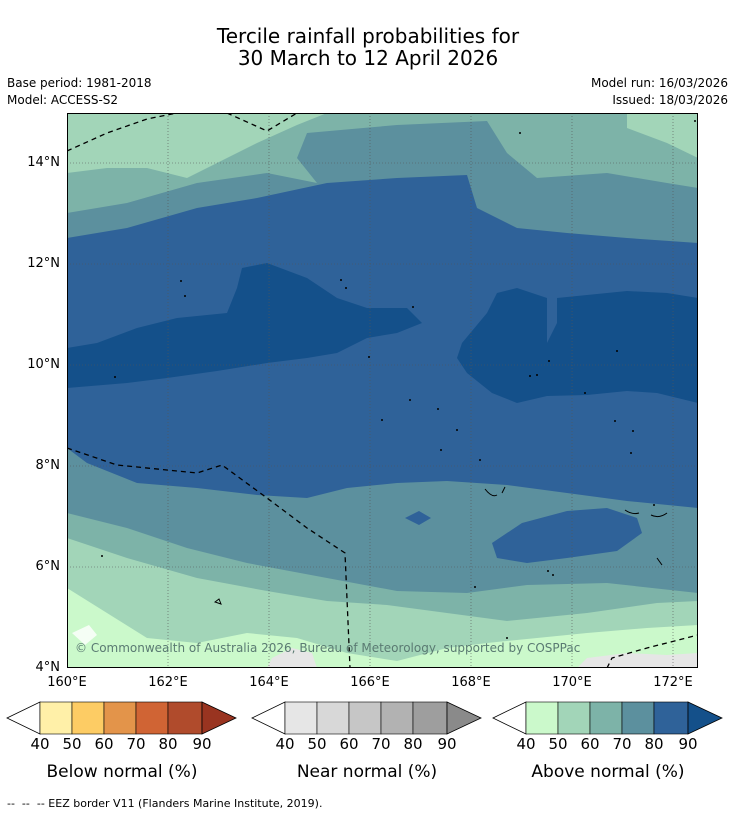 This screenshot has width=736, height=816. Describe the element at coordinates (43, 263) in the screenshot. I see `lat-tick-12n: 12°N` at that location.